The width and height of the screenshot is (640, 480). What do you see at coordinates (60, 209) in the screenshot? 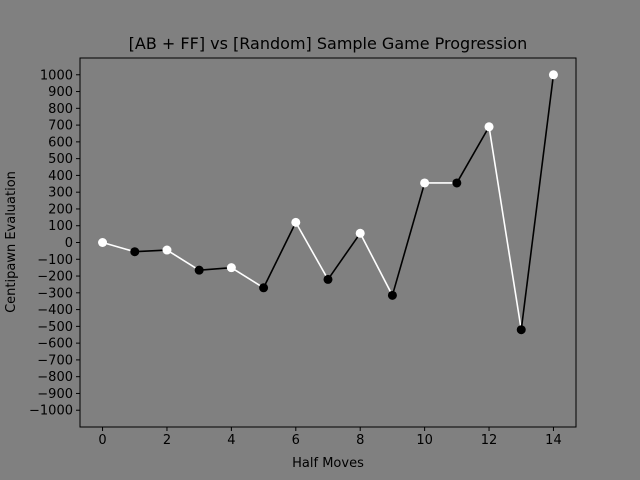
I see `y-tick-label: 200` at bounding box center [60, 209].